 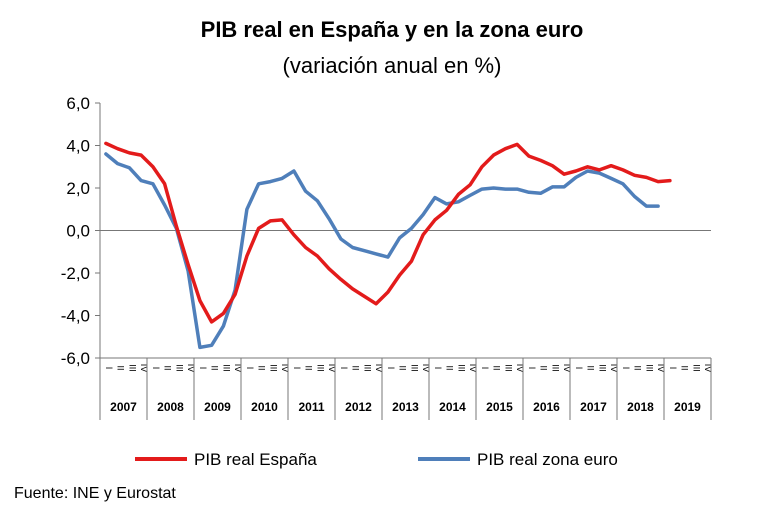 What do you see at coordinates (78, 103) in the screenshot?
I see `y-tick-label: 6,0` at bounding box center [78, 103].